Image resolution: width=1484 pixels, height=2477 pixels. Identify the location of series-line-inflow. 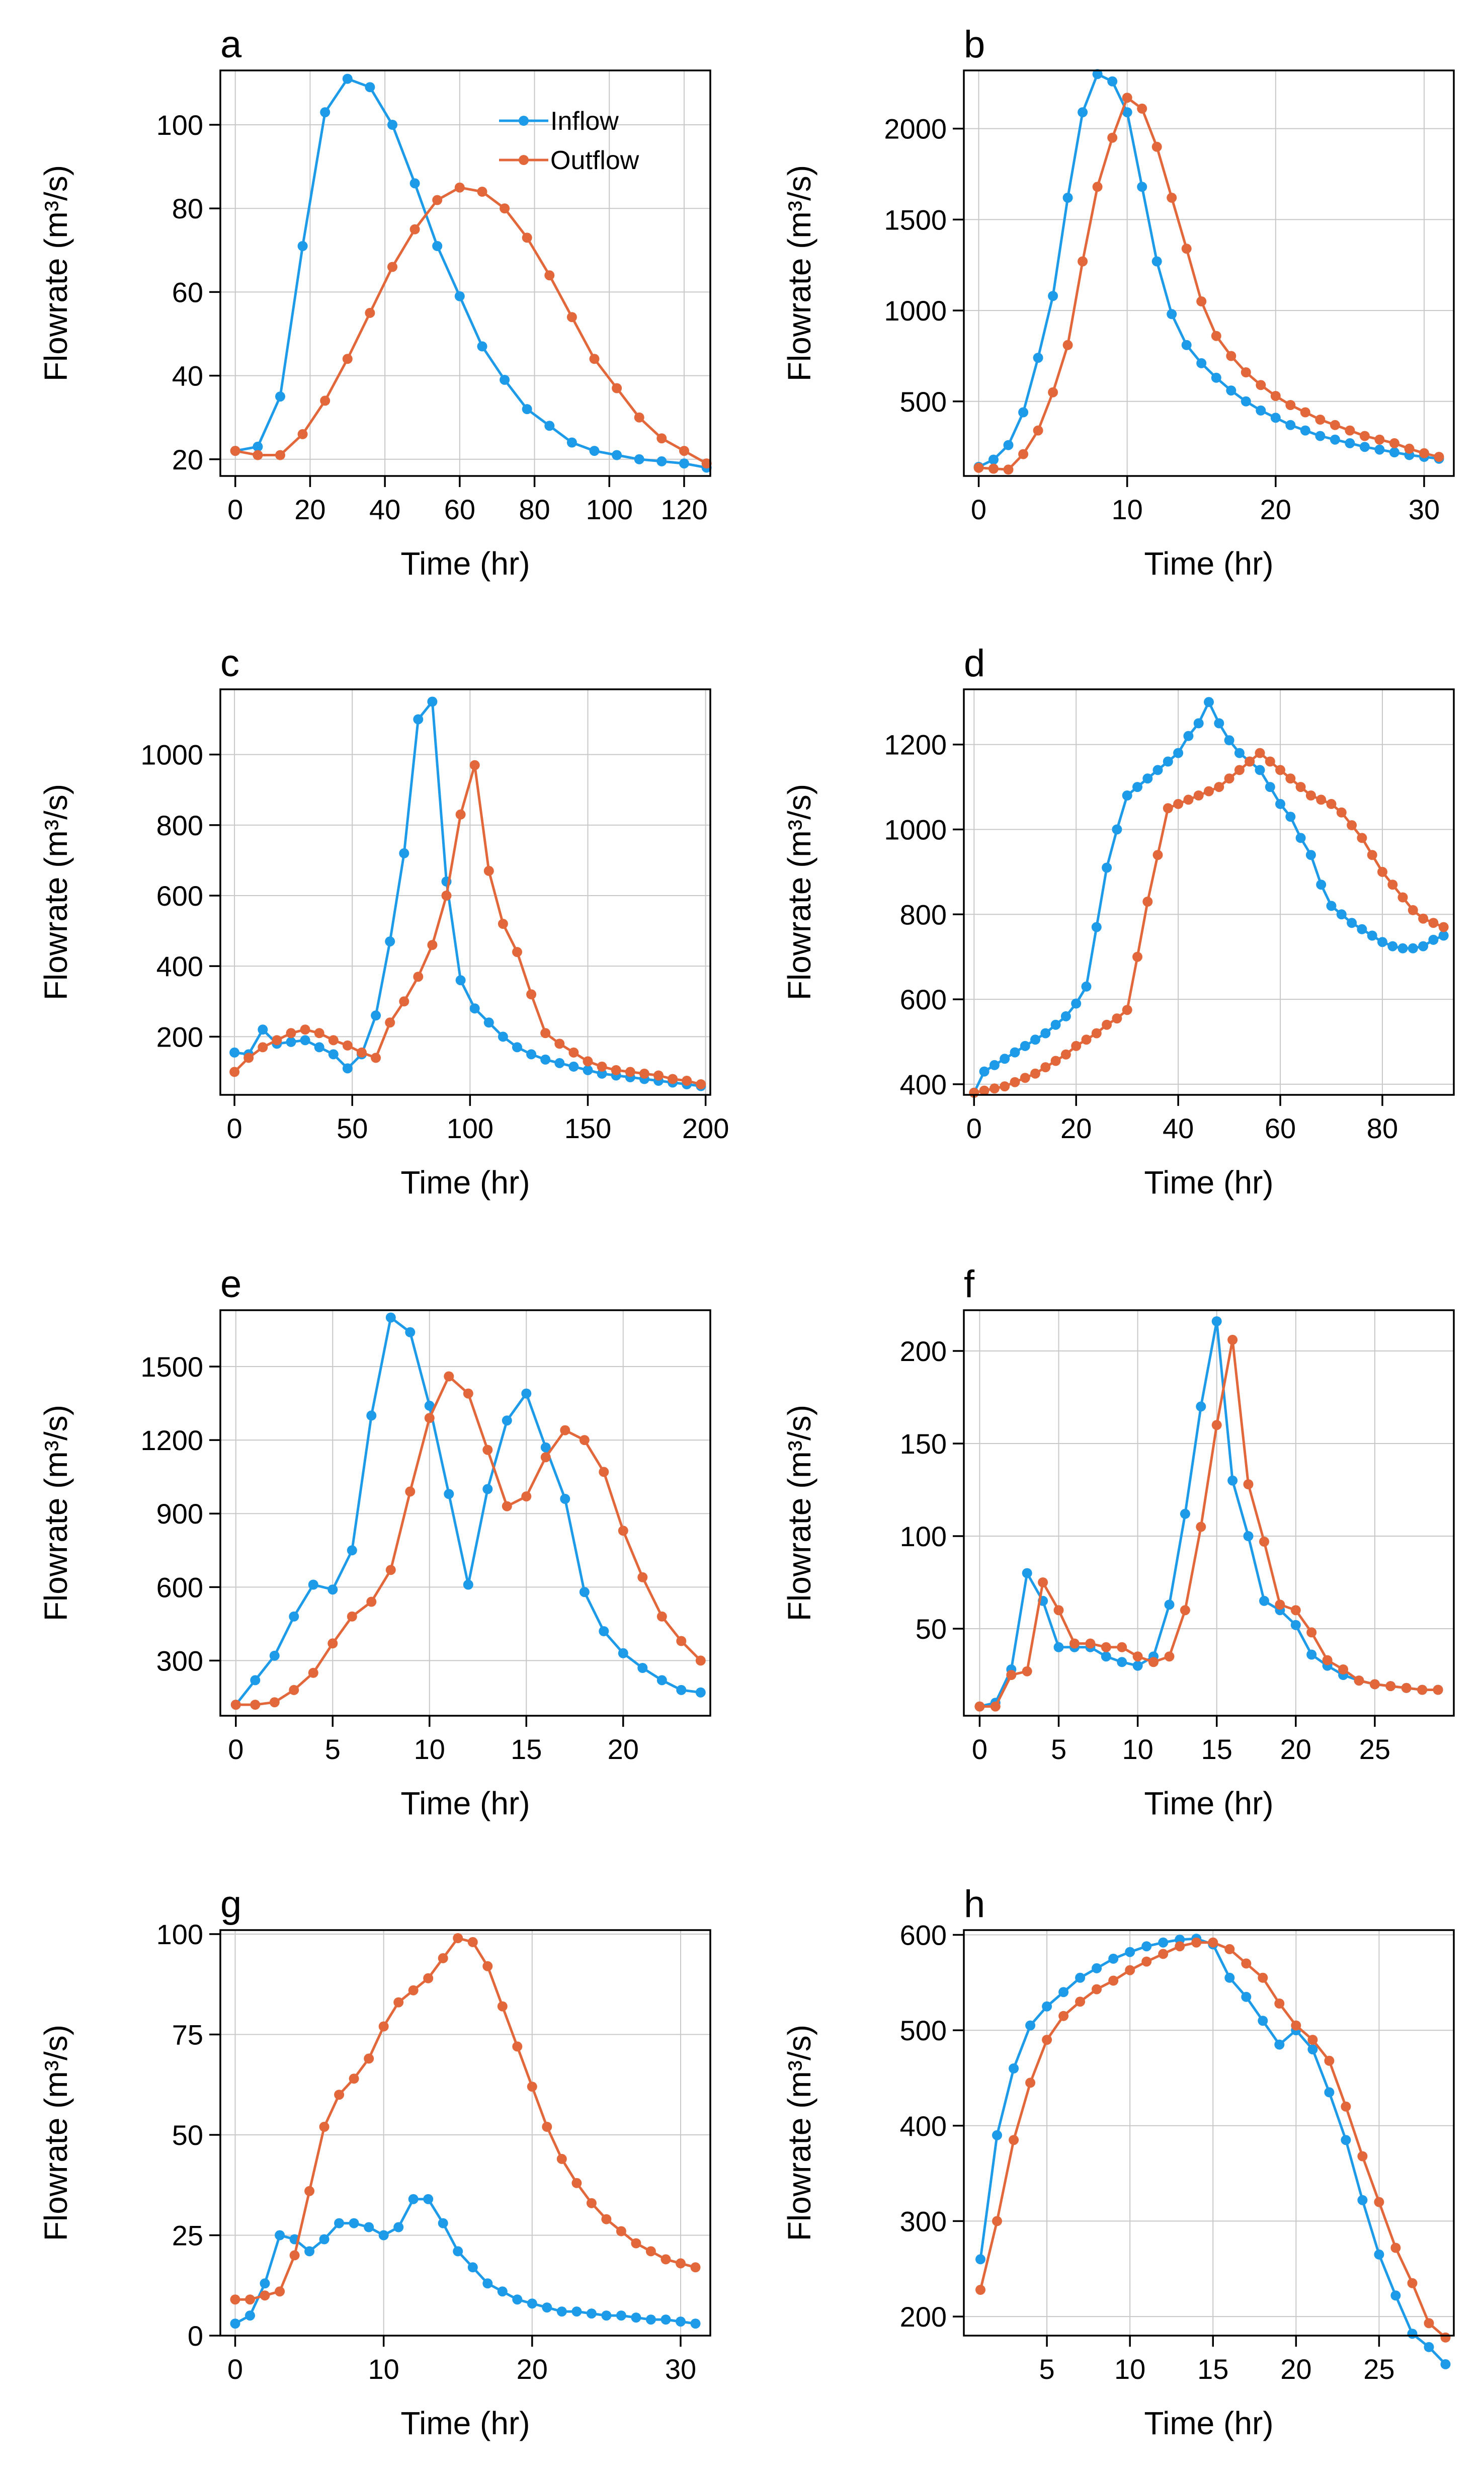
(467, 1511).